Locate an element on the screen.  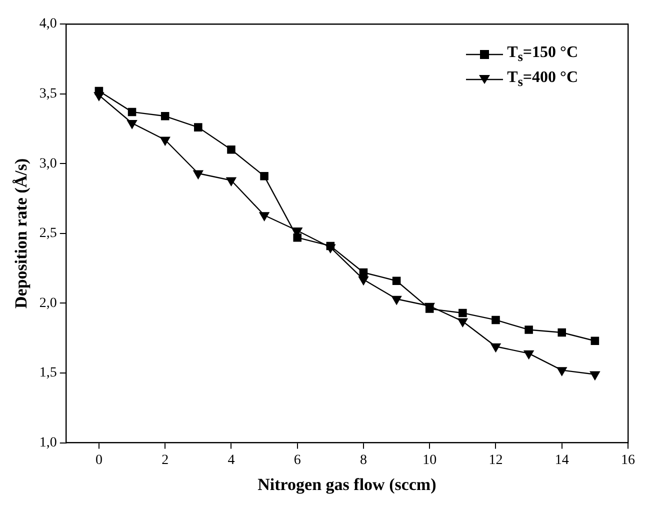
y-tick-label: 3,5 is located at coordinates (48, 94).